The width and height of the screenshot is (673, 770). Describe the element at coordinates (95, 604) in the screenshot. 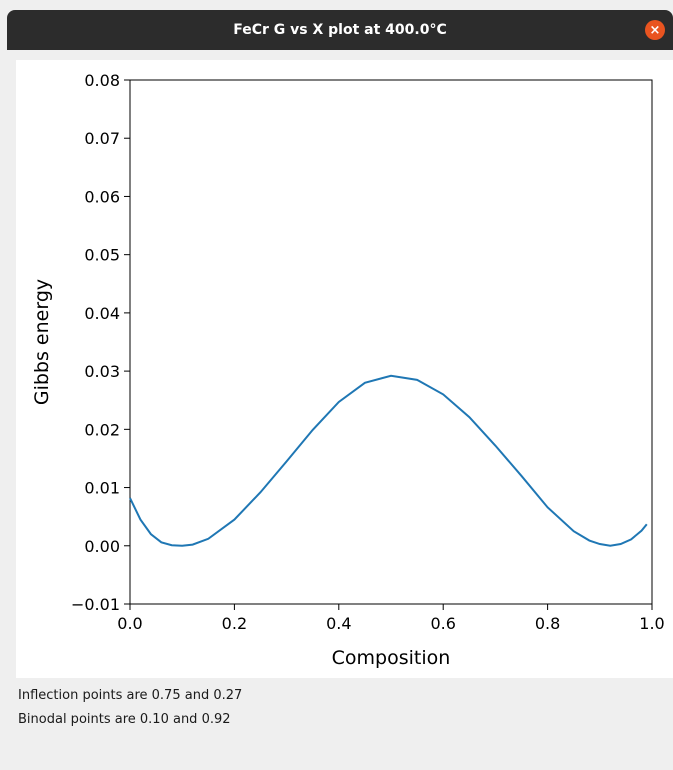

I see `y-tick-label: −0.01` at that location.